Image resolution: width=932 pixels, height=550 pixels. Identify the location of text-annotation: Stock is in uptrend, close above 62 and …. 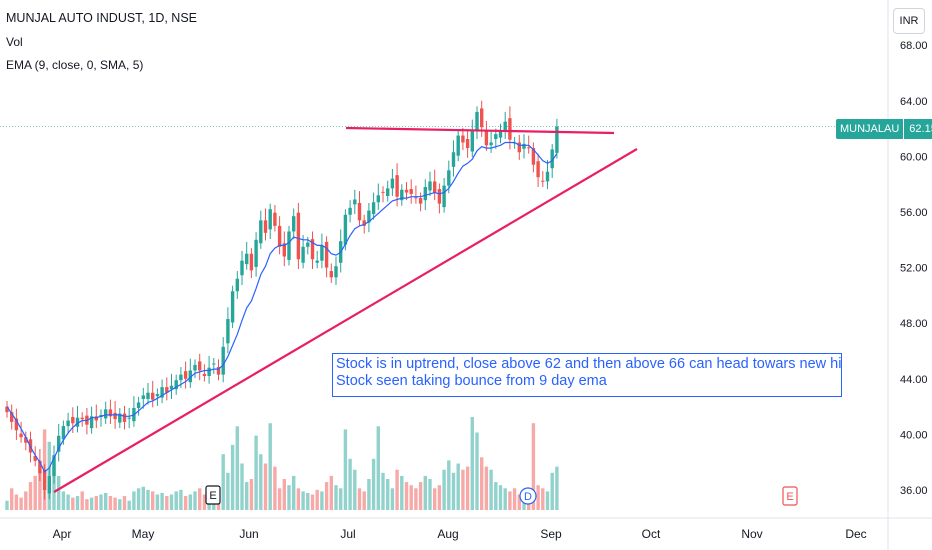
(587, 375).